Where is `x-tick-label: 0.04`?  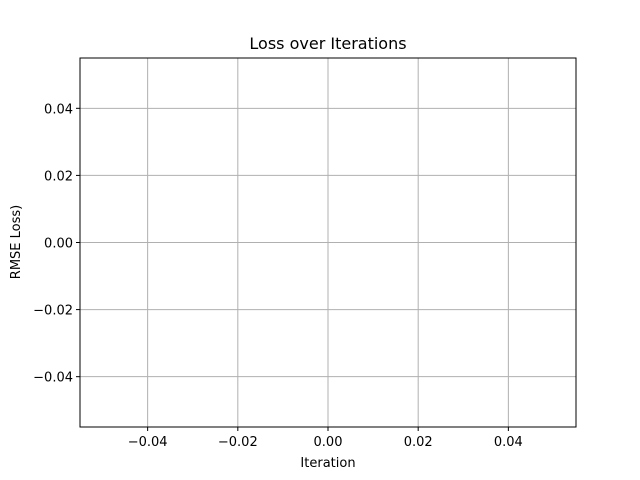
x-tick-label: 0.04 is located at coordinates (508, 442).